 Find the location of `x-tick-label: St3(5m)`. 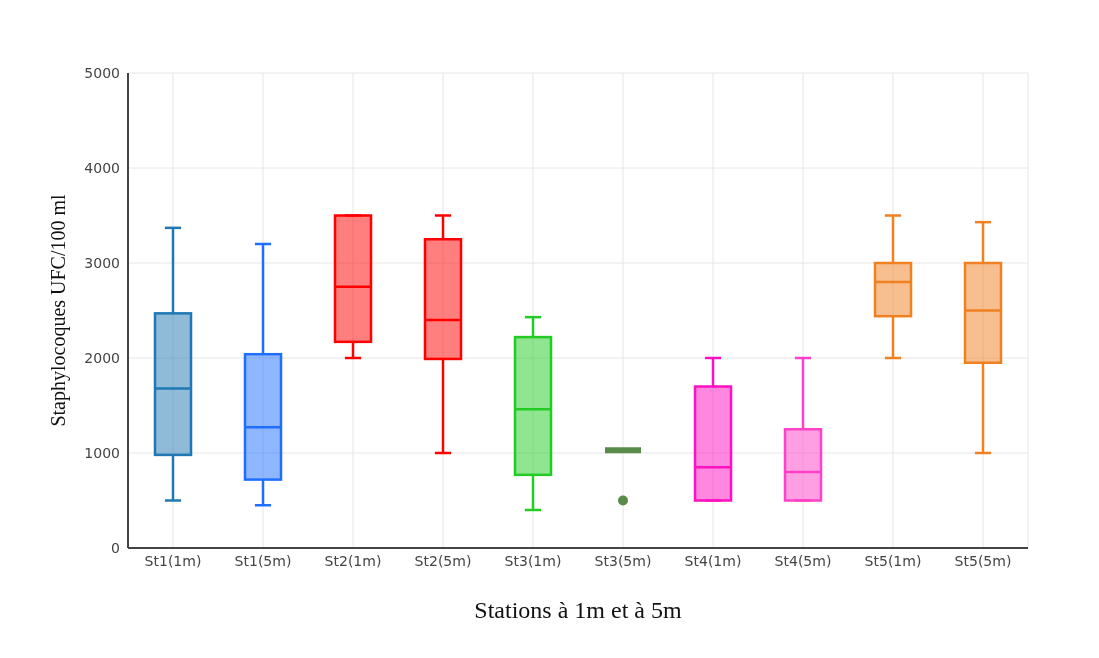

x-tick-label: St3(5m) is located at coordinates (623, 560).